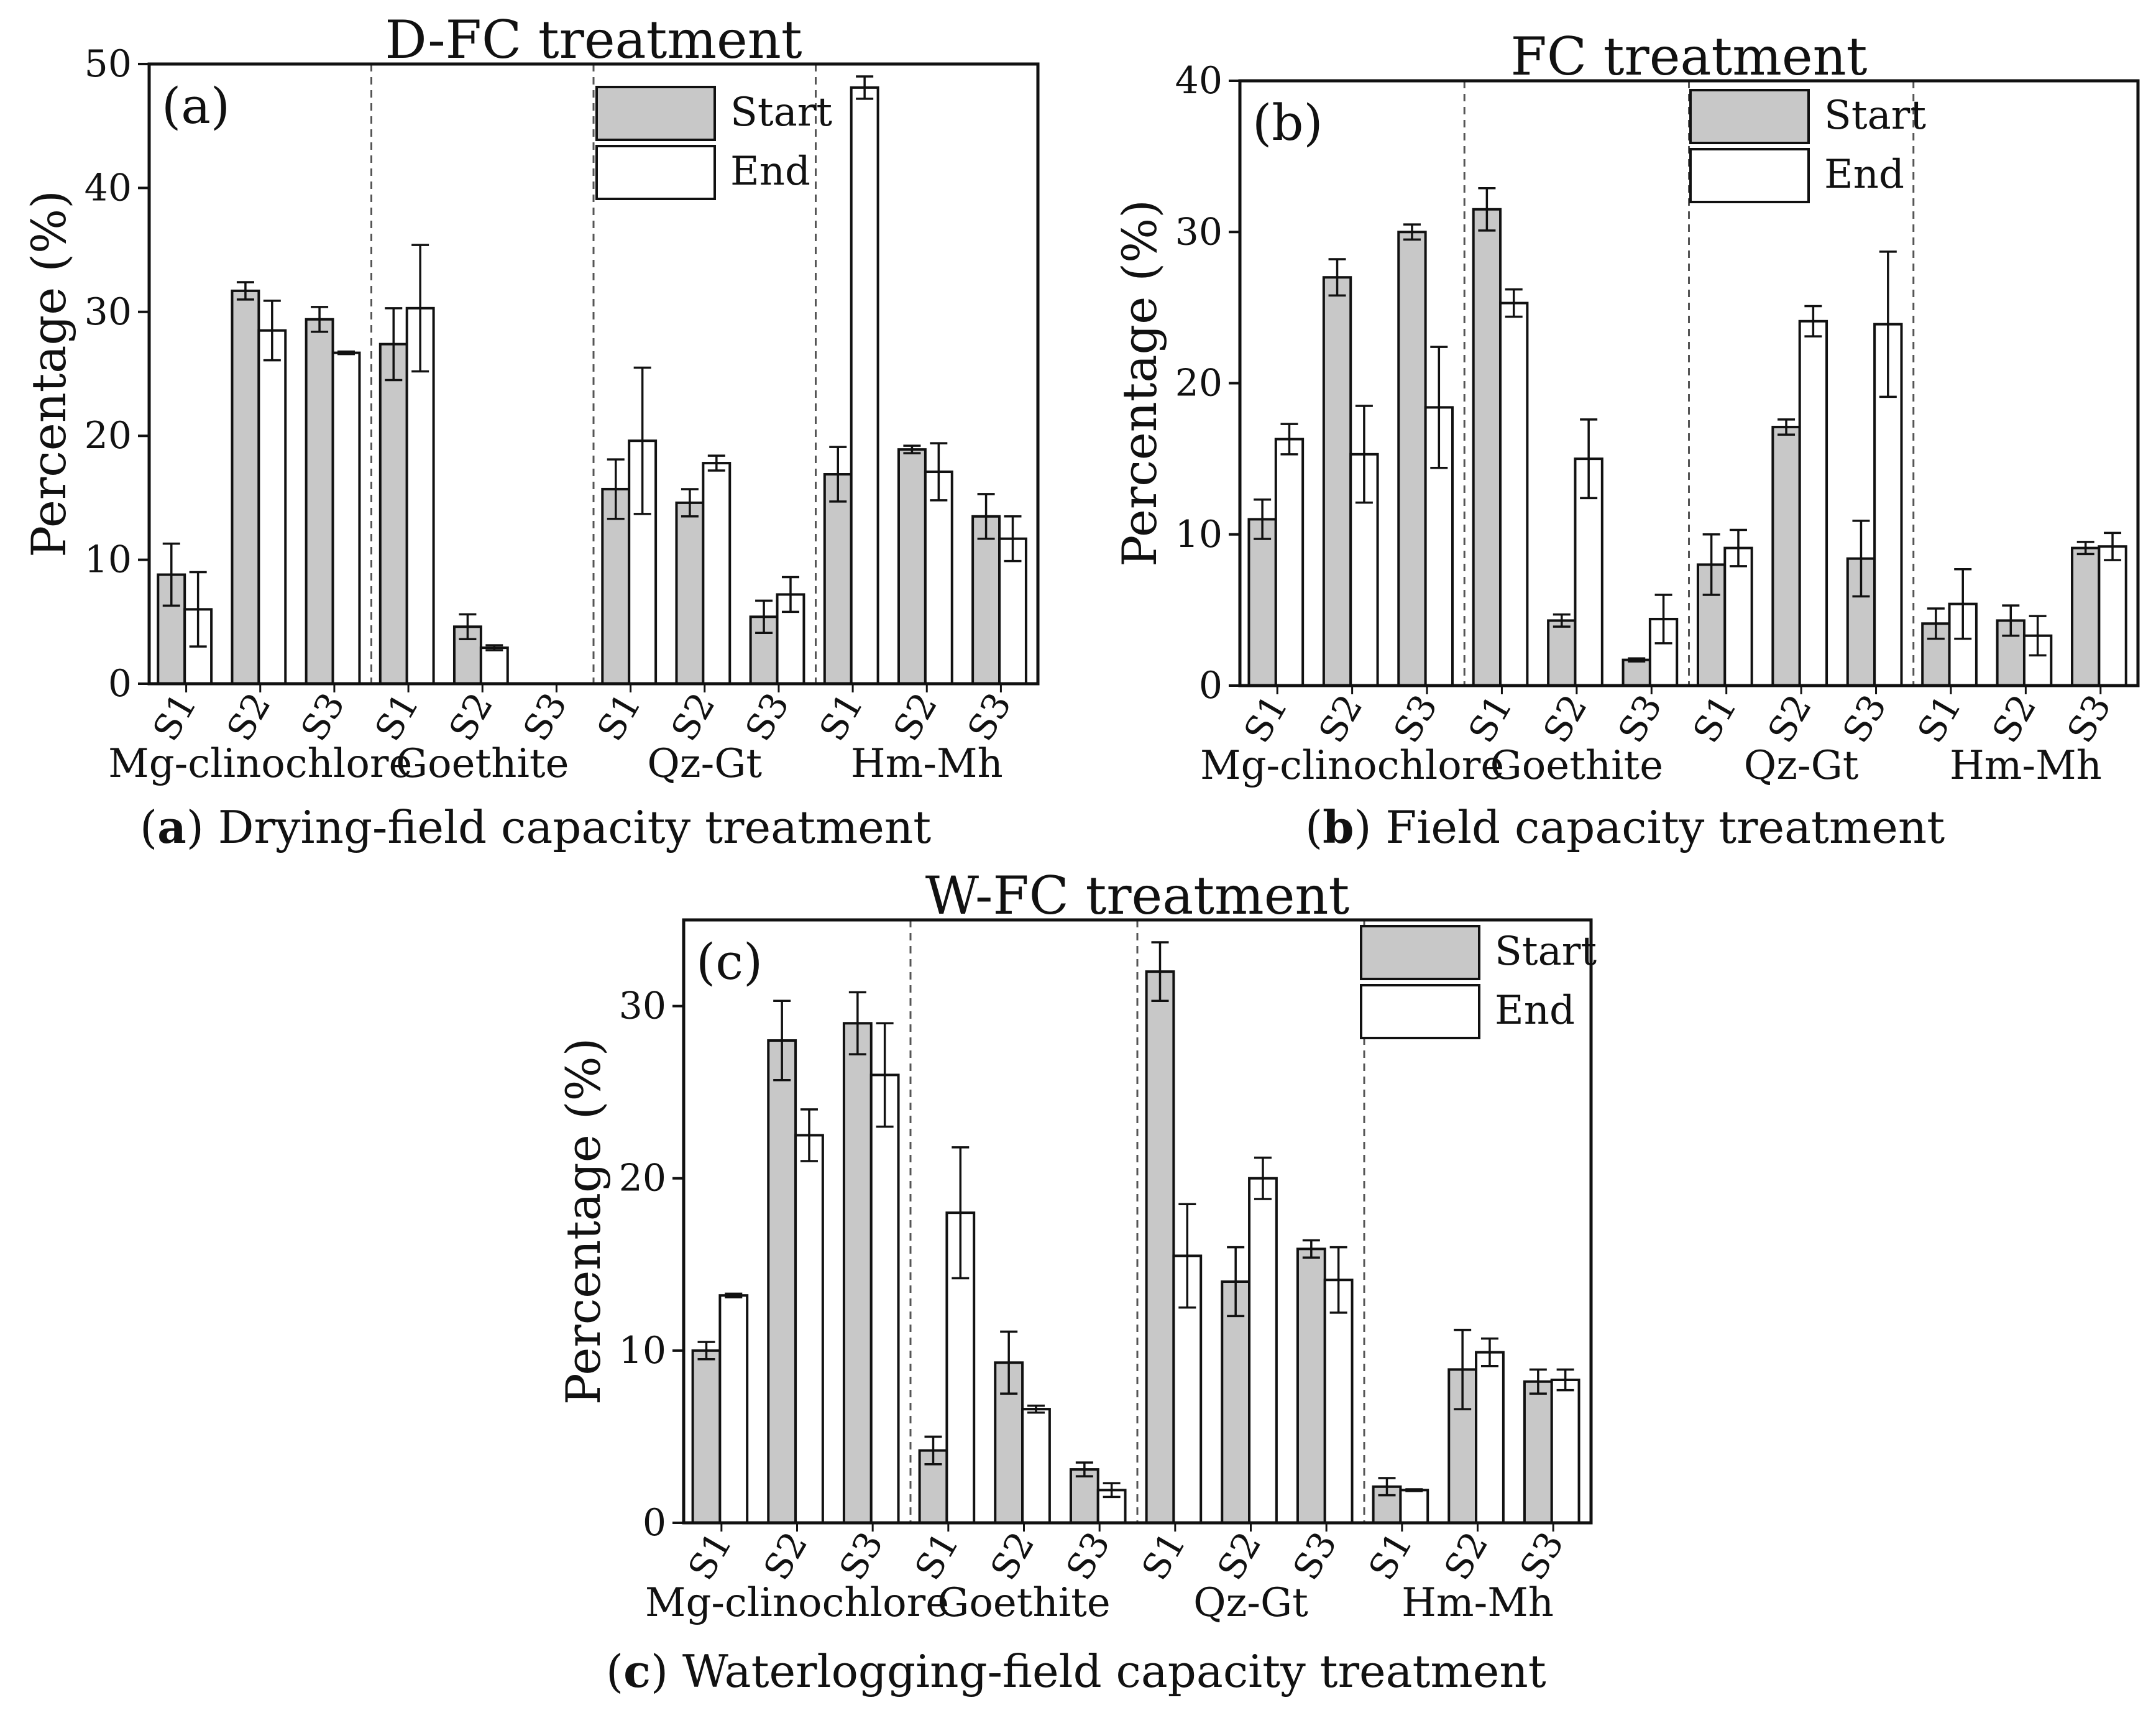 The height and width of the screenshot is (1718, 2156). Describe the element at coordinates (1690, 56) in the screenshot. I see `chart-title: FC treatment` at that location.